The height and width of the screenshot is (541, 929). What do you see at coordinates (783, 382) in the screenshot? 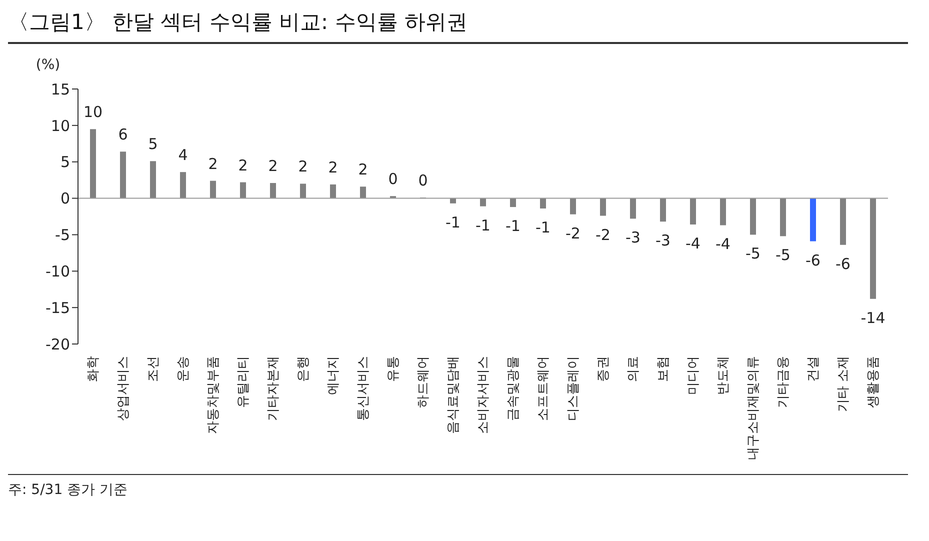
I see `x-tick-label: 기타금융` at bounding box center [783, 382].